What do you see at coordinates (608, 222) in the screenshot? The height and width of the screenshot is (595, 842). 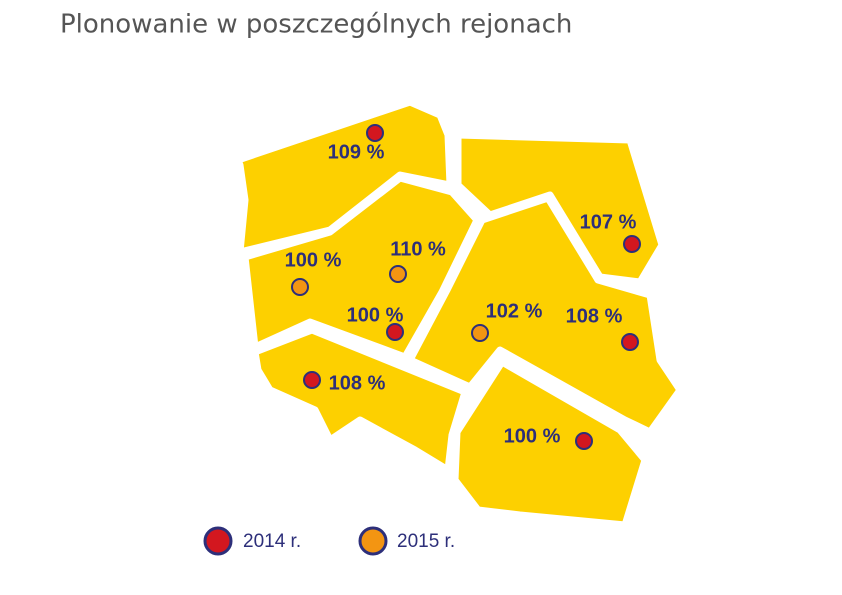 I see `marker-label: 107 %` at bounding box center [608, 222].